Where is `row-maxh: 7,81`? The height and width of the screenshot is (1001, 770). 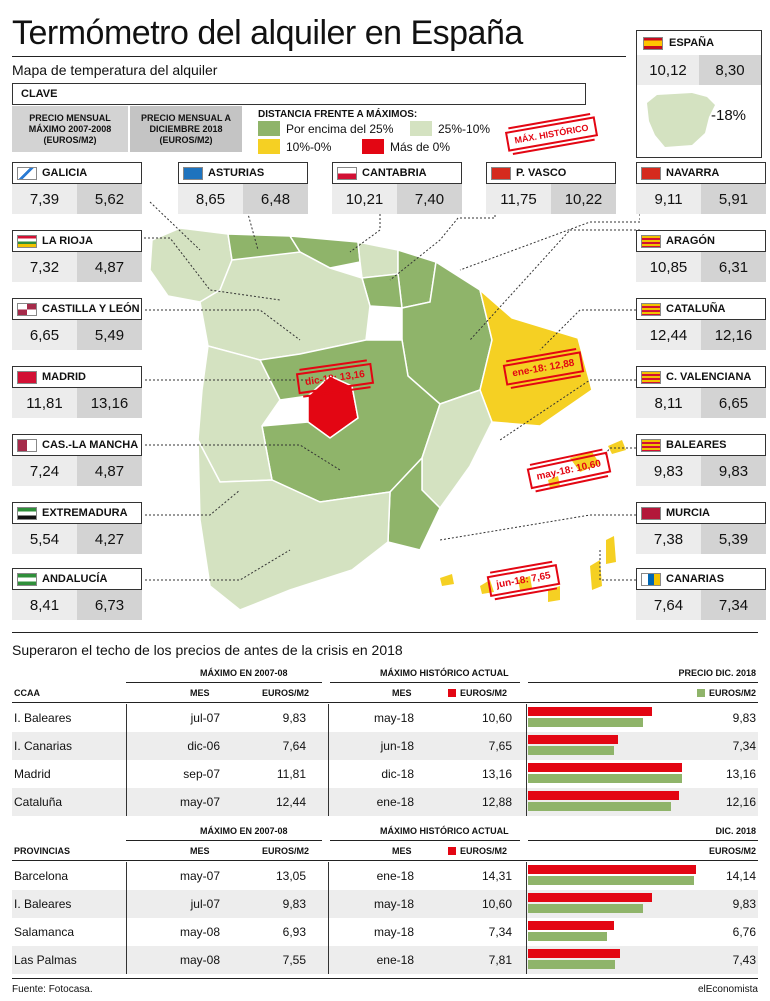
row-maxh: 7,81 is located at coordinates (500, 960).